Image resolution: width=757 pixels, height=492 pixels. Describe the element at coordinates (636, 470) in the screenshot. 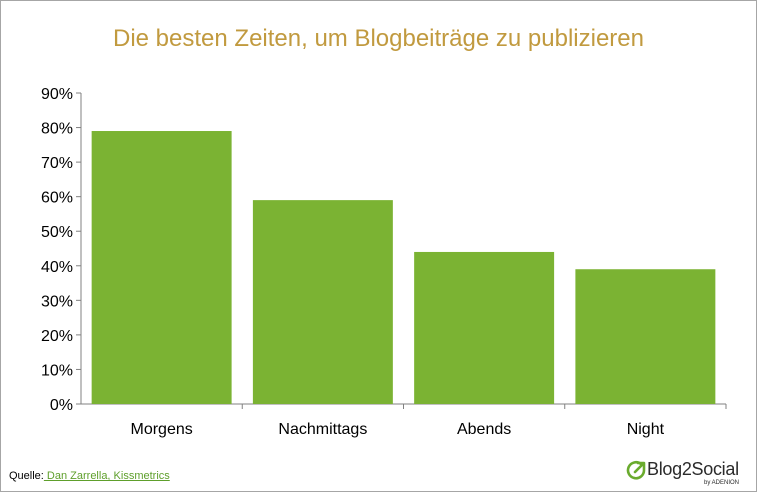

I see `arrow-circle-icon` at that location.